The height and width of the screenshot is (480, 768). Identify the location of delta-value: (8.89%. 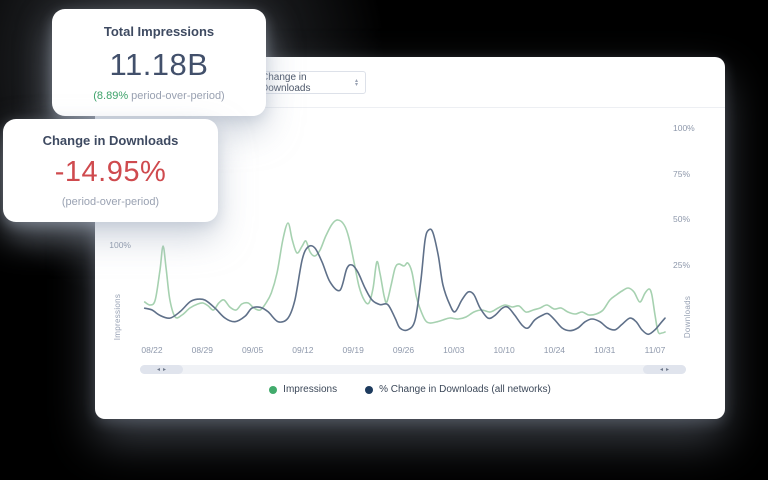
(111, 95).